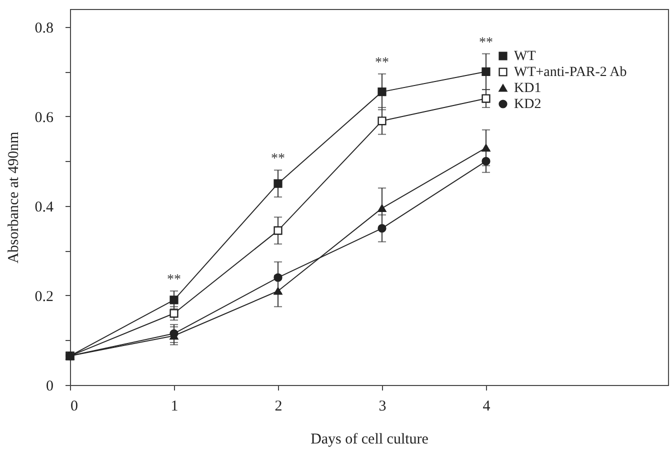 The height and width of the screenshot is (458, 670). What do you see at coordinates (44, 296) in the screenshot?
I see `y-tick-label: 0.2` at bounding box center [44, 296].